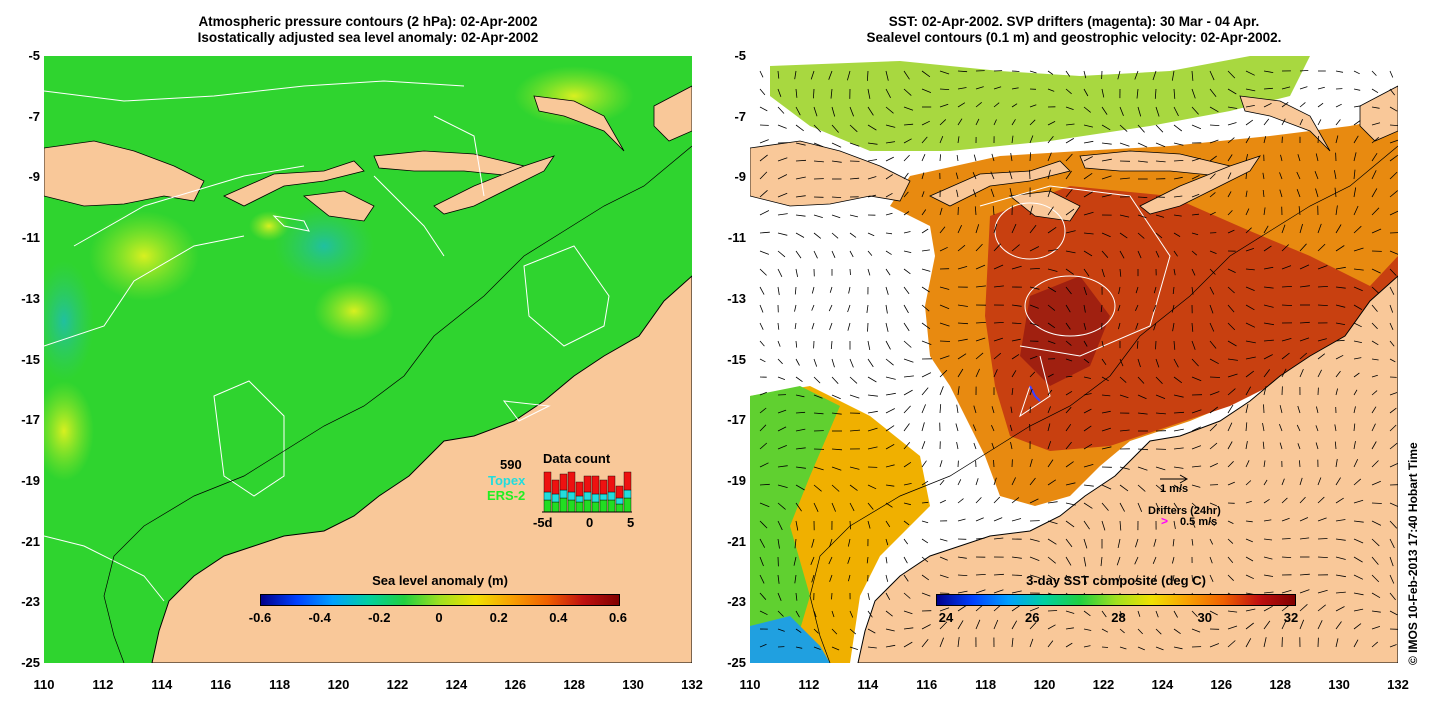 This screenshot has width=1440, height=710. Describe the element at coordinates (1398, 684) in the screenshot. I see `x-tick-label: 132` at that location.